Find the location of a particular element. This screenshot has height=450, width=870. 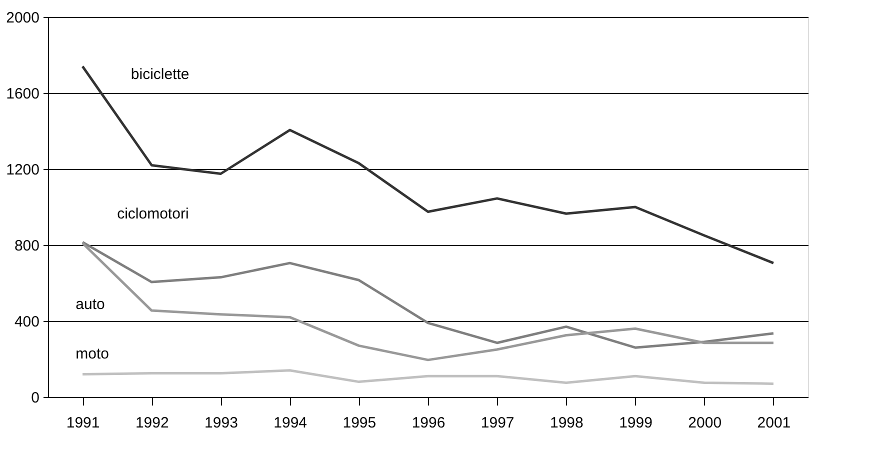

x-tick-label: 1994 is located at coordinates (291, 423).